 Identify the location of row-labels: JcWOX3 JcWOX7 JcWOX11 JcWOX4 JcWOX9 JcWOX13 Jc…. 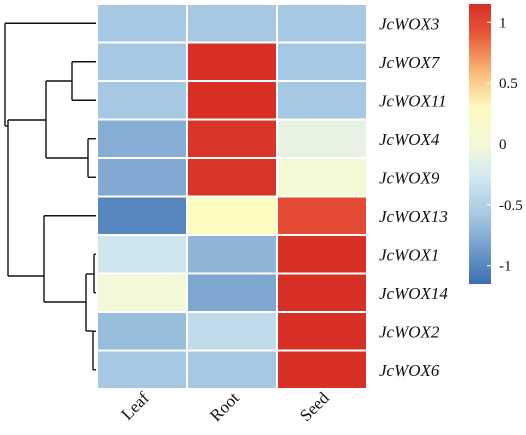
(413, 197).